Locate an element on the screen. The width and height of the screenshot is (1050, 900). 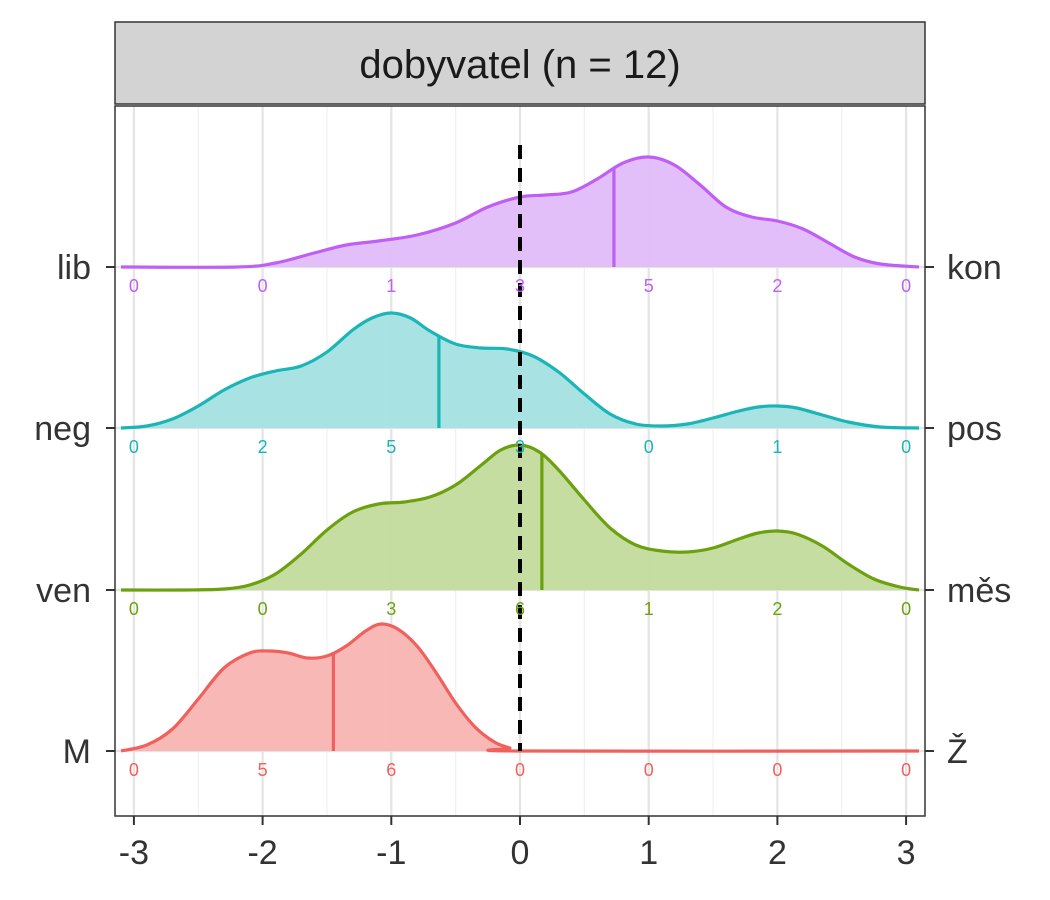
y-left-label: M is located at coordinates (77, 752).